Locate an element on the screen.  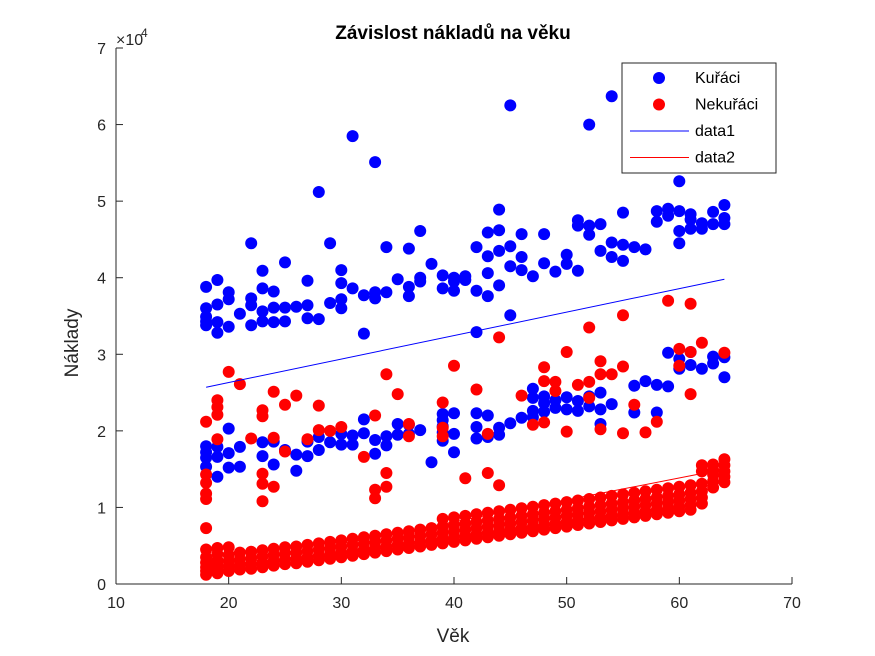
y-exponent-base: ×10 is located at coordinates (129, 40).